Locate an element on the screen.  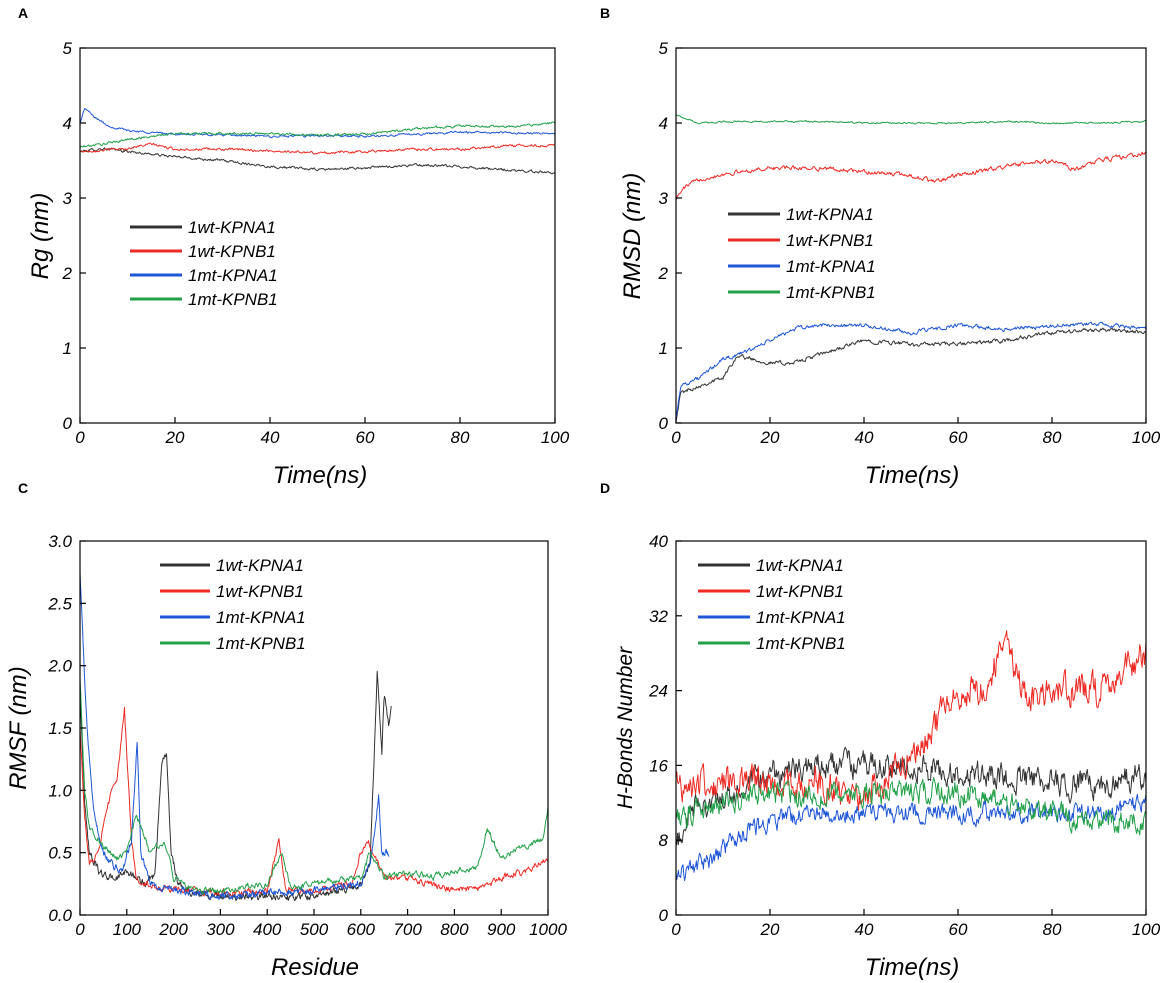
x-tick-label: 20 is located at coordinates (175, 437).